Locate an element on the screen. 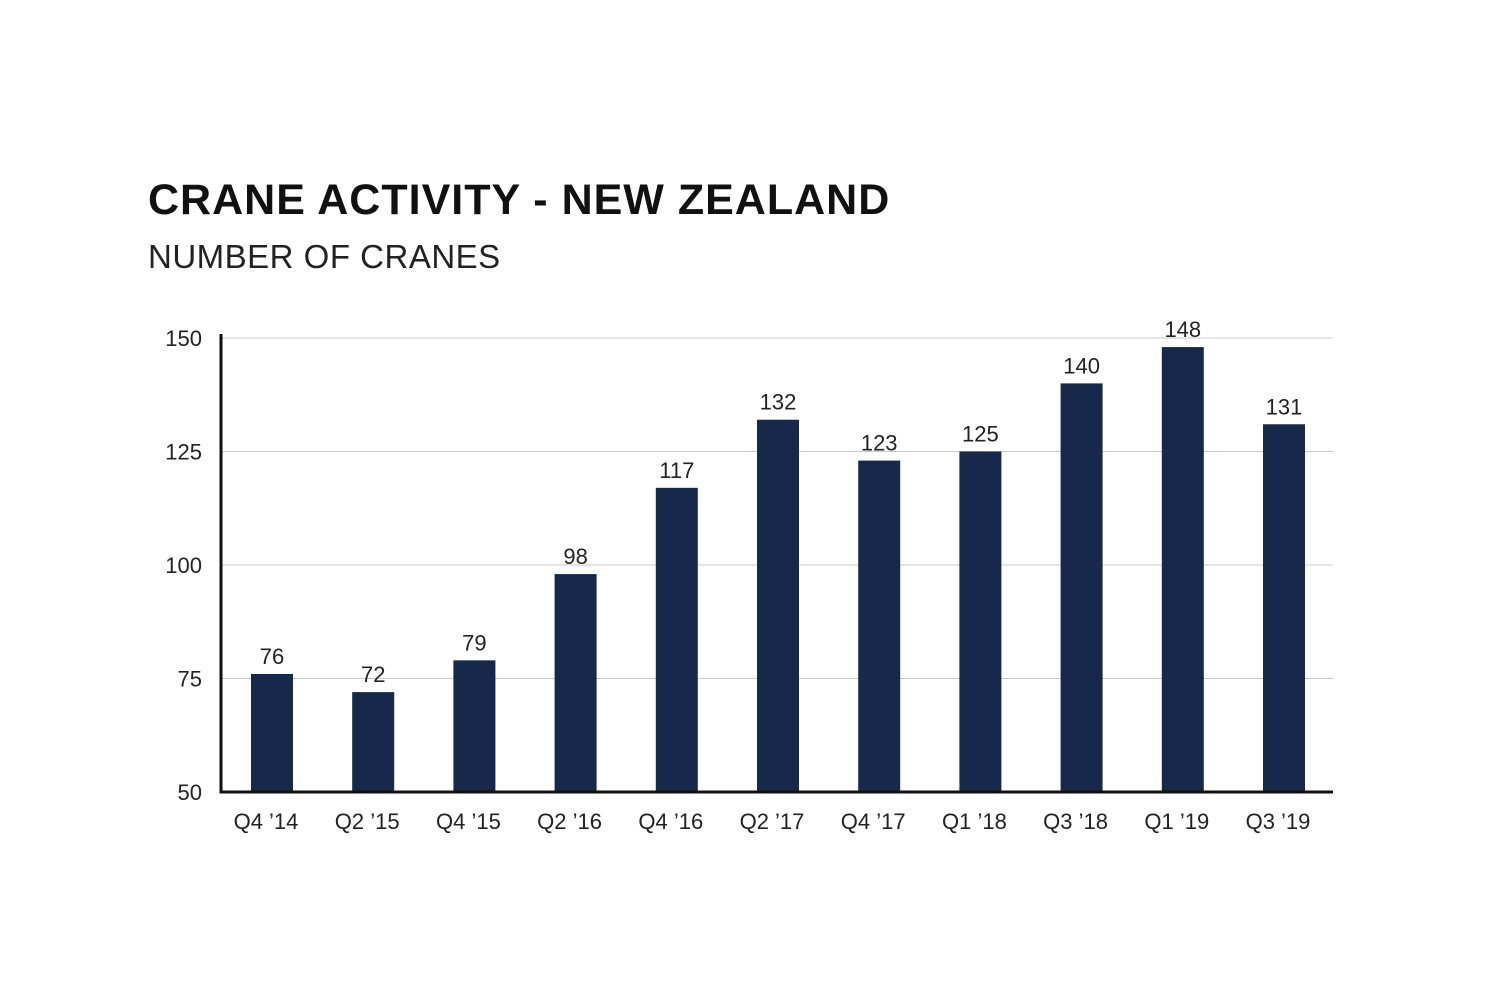 The width and height of the screenshot is (1496, 983). data-label: 76 is located at coordinates (272, 656).